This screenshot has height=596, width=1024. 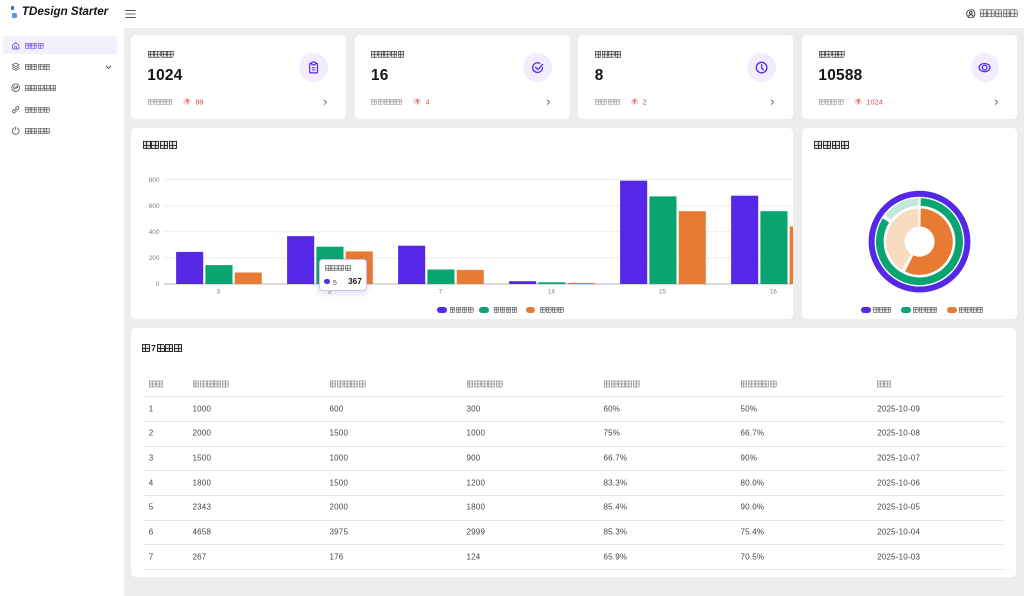 I want to click on svg-text: 0, so click(x=158, y=284).